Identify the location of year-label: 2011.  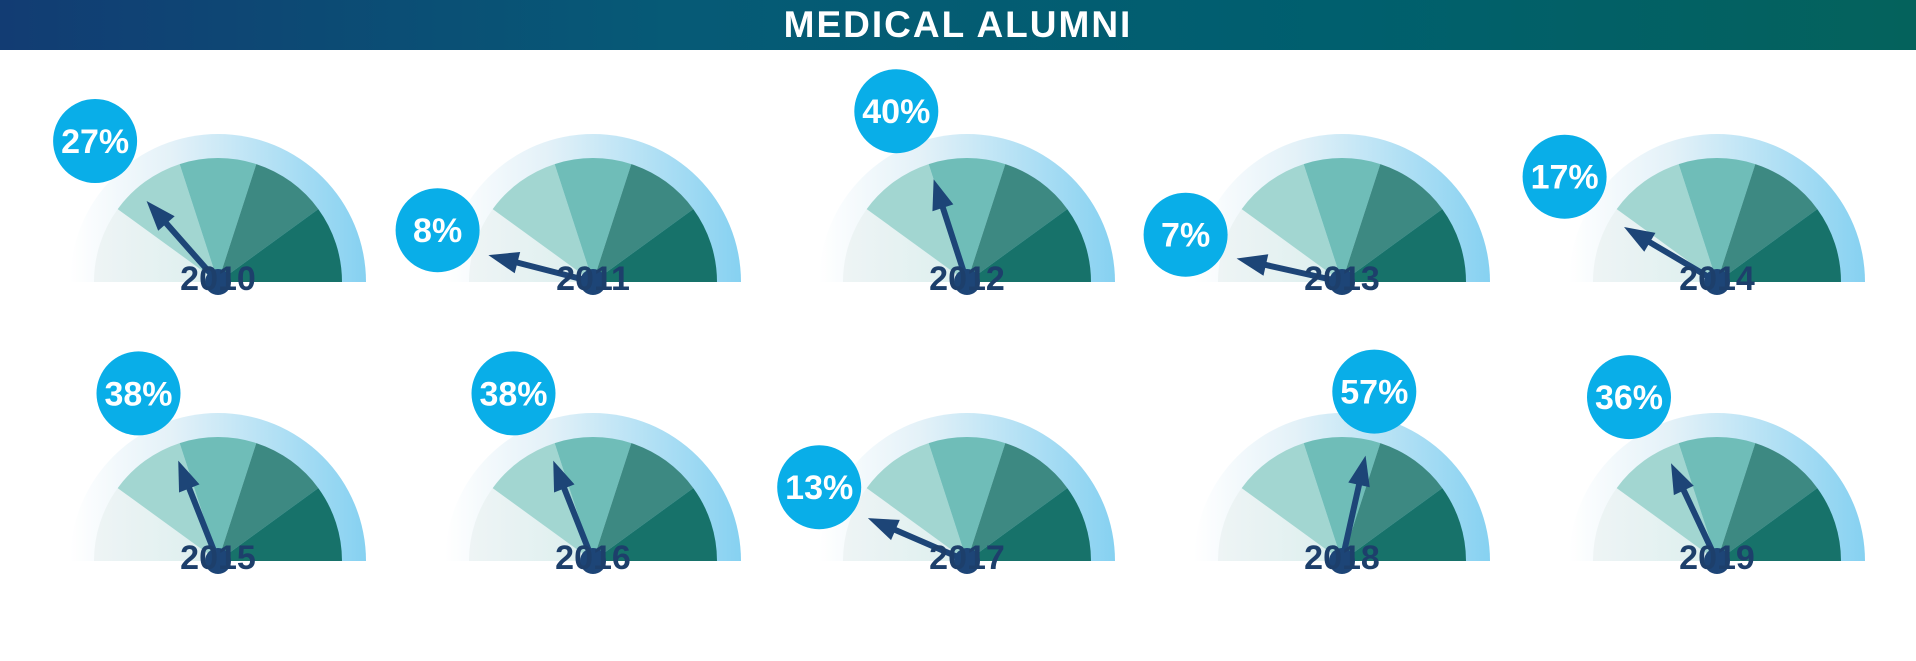
(593, 279).